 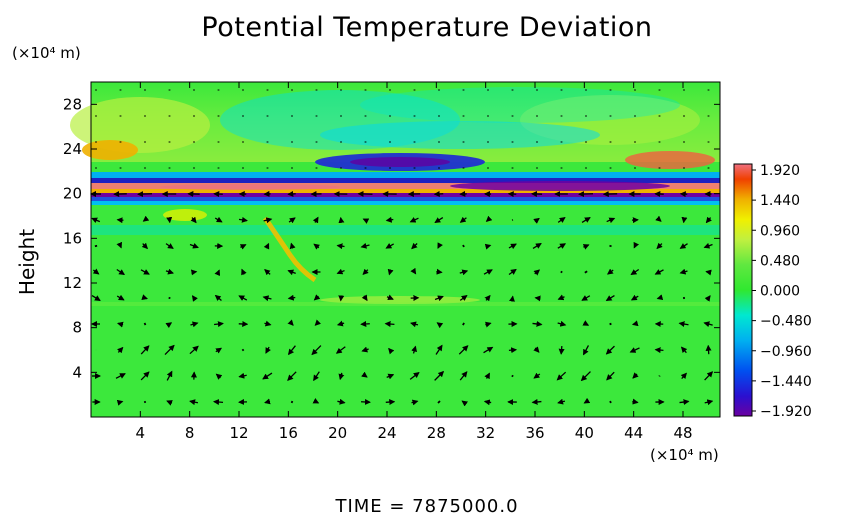 I want to click on y-tick-label: 28, so click(x=72, y=104).